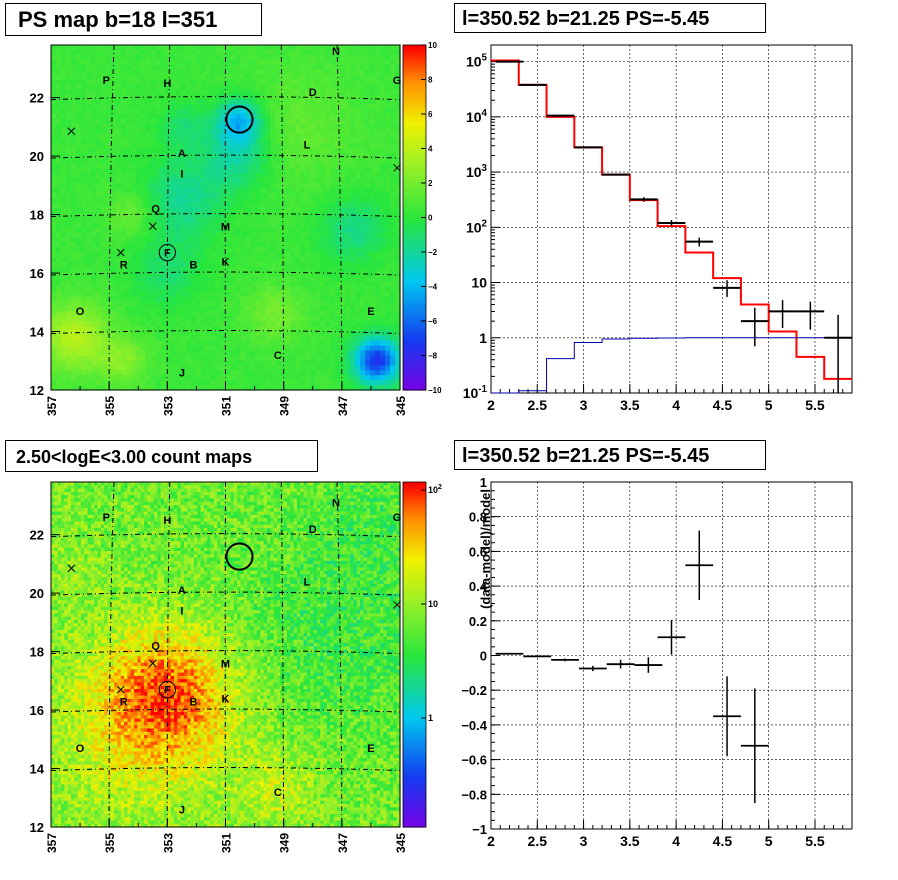 Image resolution: width=898 pixels, height=880 pixels. I want to click on y-tick-label: 22, so click(37, 98).